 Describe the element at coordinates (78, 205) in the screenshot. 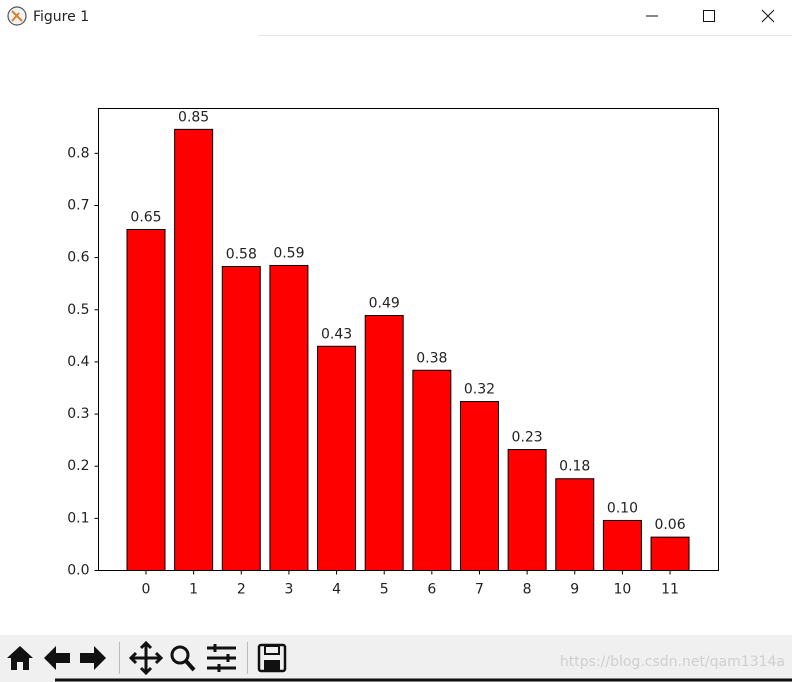

I see `y-tick-label: 0.7` at that location.